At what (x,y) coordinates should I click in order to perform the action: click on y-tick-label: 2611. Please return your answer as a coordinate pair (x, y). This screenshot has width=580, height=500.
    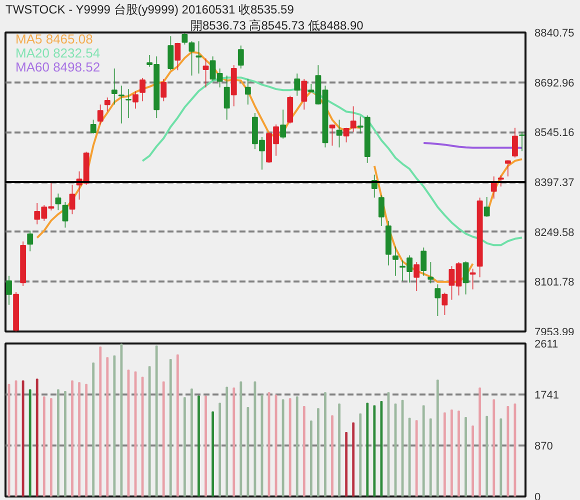
    Looking at the image, I should click on (546, 344).